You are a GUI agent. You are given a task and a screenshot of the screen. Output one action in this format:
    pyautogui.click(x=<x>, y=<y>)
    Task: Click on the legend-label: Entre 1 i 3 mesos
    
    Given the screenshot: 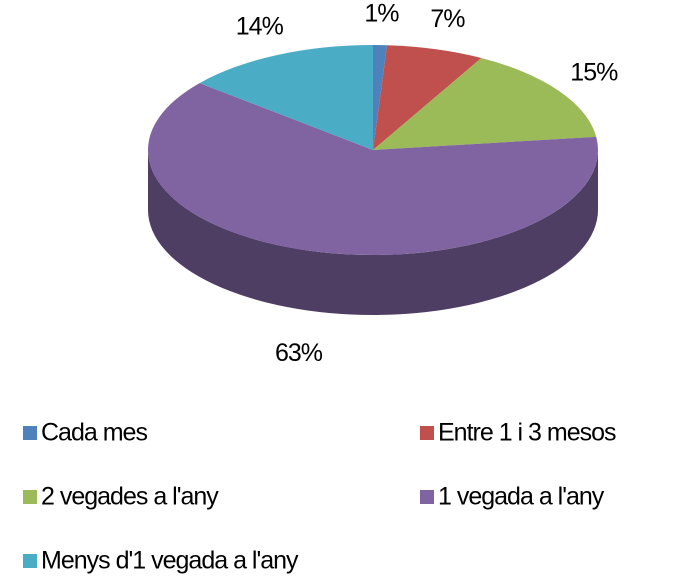 What is the action you would take?
    pyautogui.click(x=527, y=433)
    